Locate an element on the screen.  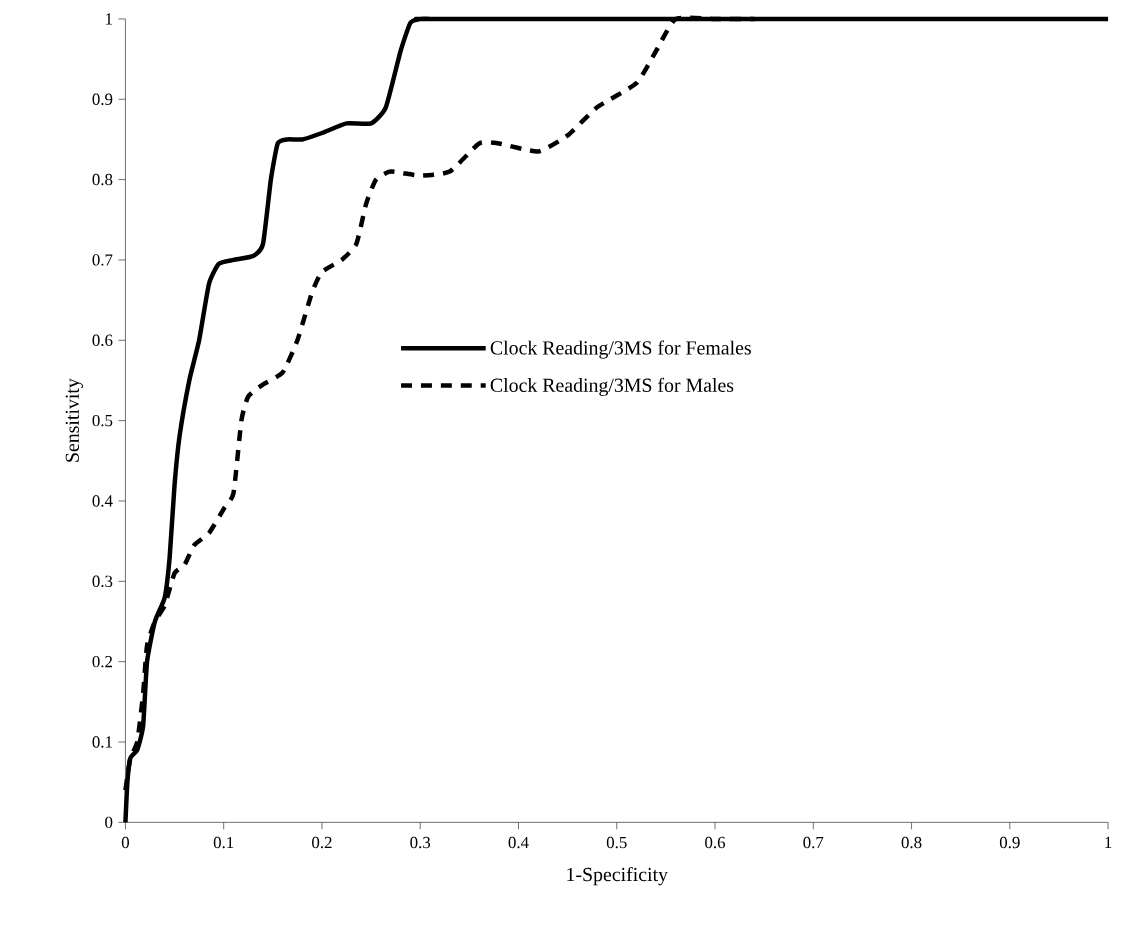
legend-label: Clock Reading/3MS for Females is located at coordinates (620, 349).